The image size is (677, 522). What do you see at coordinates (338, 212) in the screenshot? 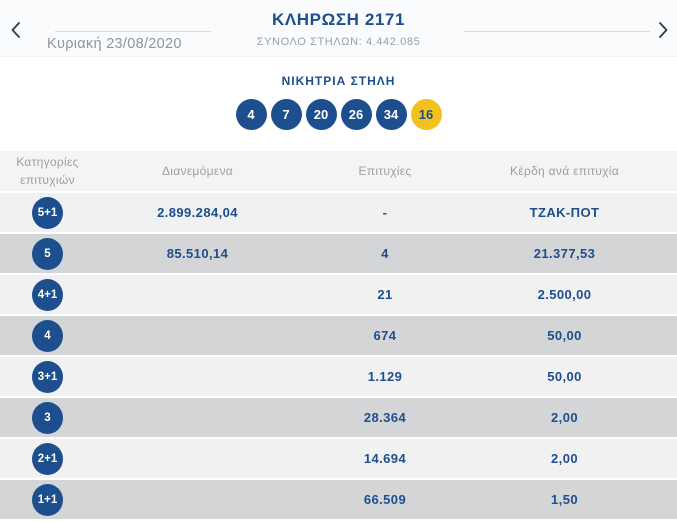
I see `table-row: 5+1 2.899.284,04 - ΤΖΑΚ-ΠΟΤ` at bounding box center [338, 212].